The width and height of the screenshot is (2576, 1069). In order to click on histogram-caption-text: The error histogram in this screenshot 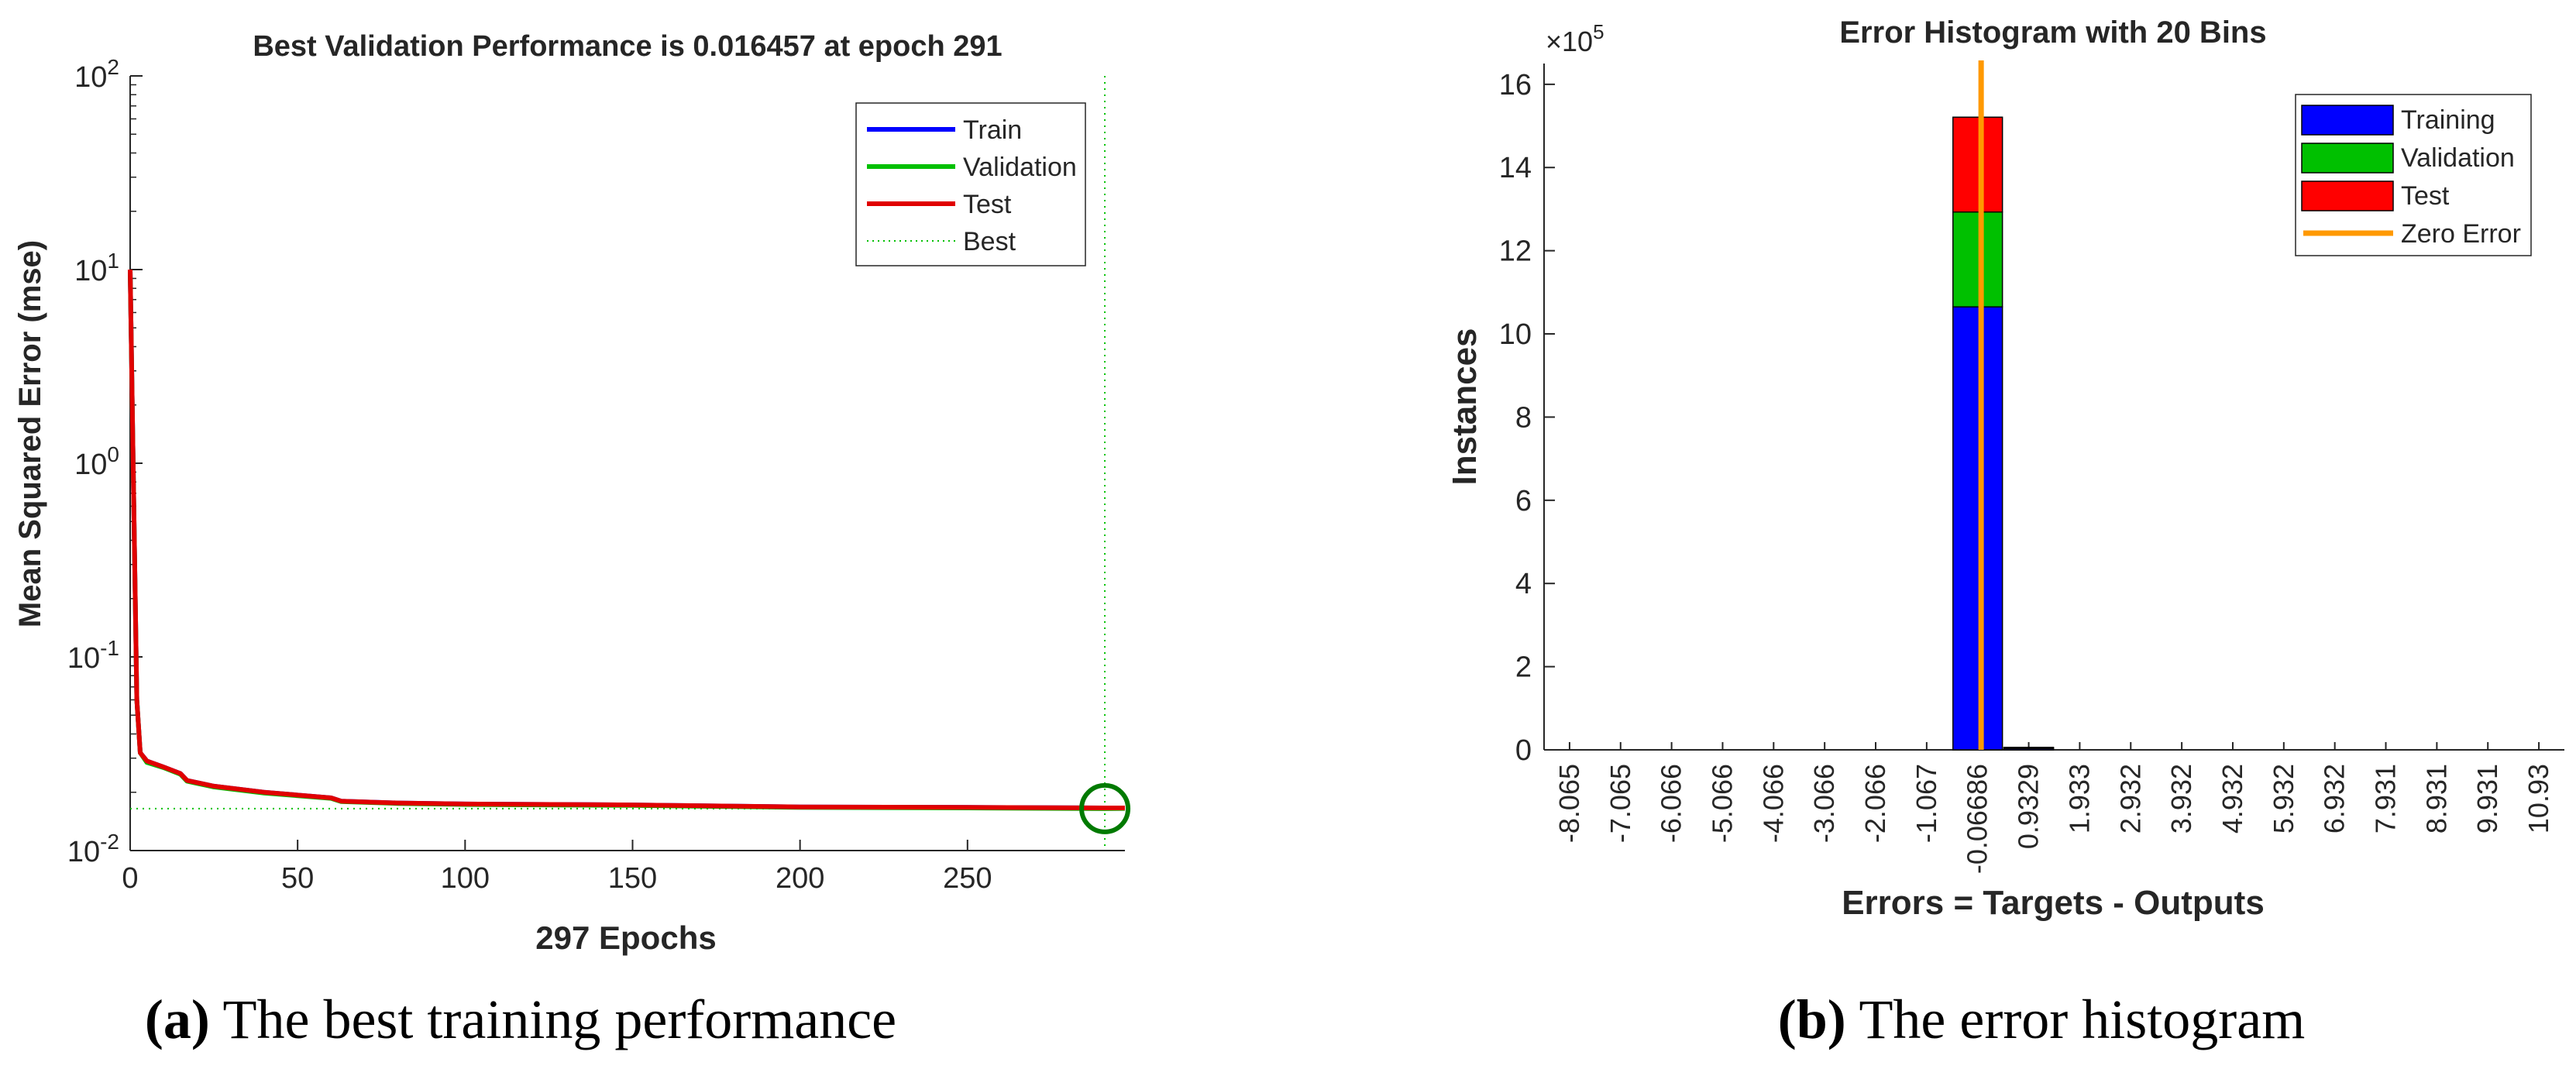, I will do `click(2076, 1019)`.